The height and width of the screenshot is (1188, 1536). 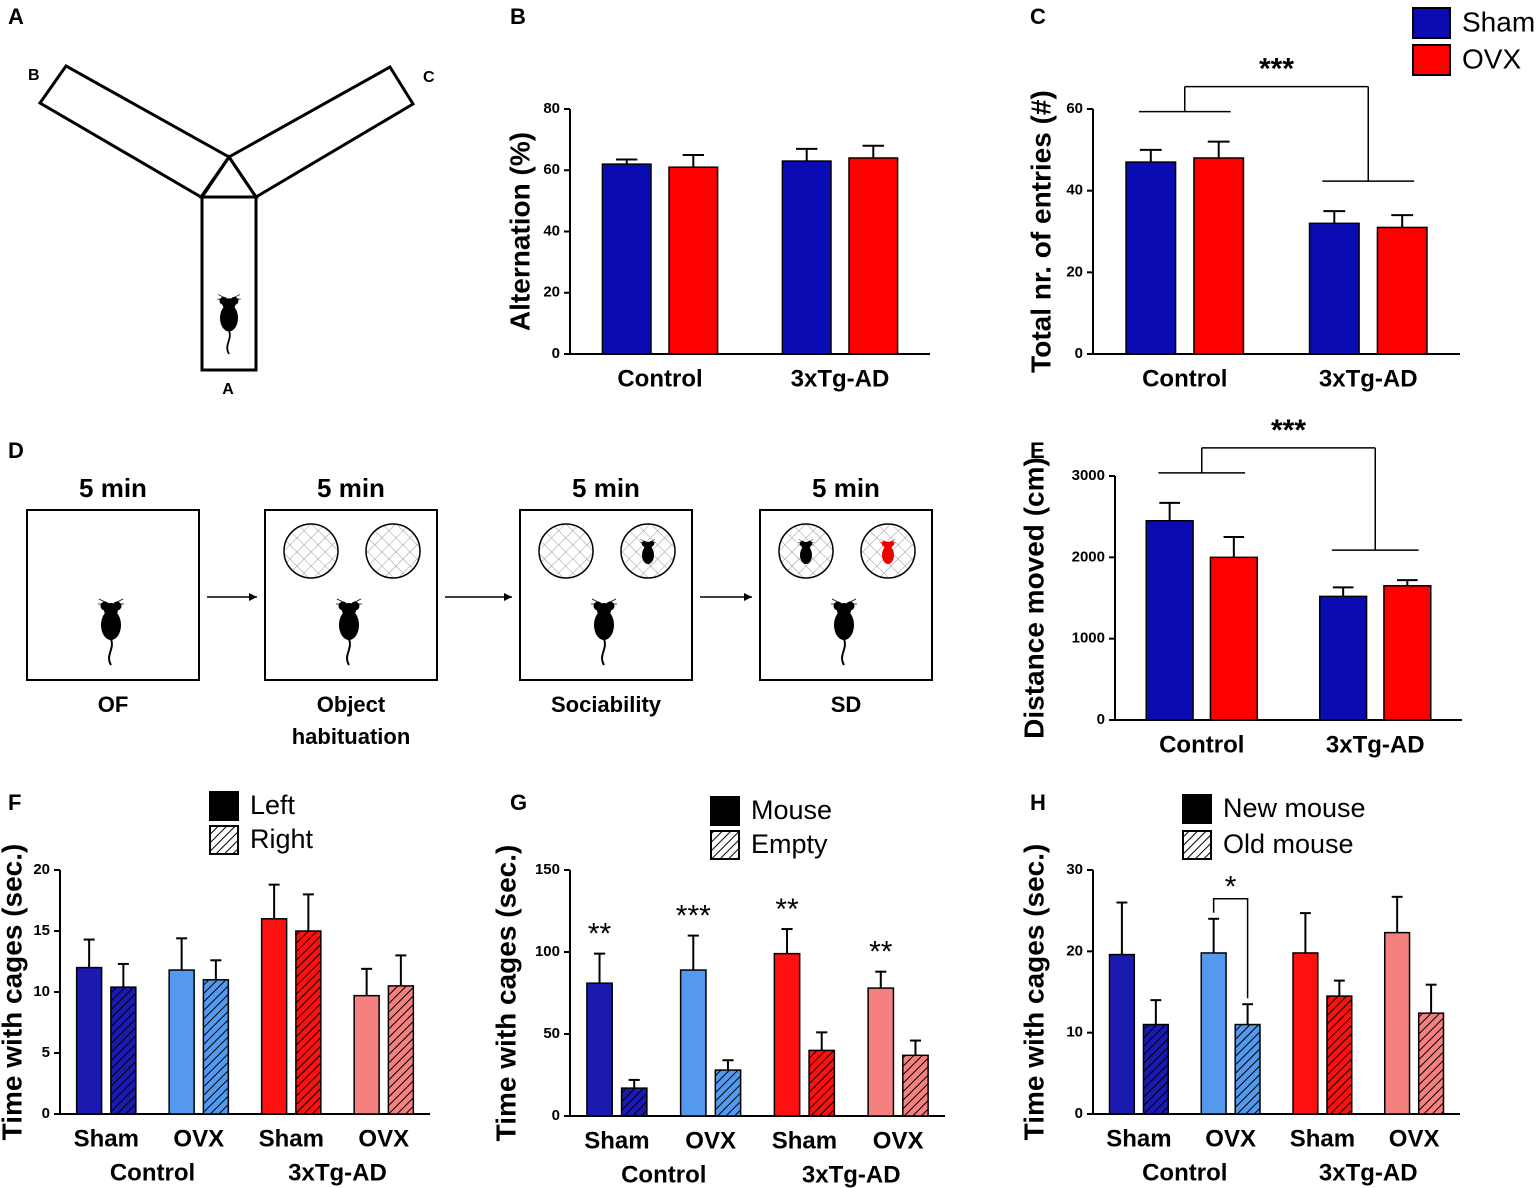 I want to click on cage, so click(x=393, y=551).